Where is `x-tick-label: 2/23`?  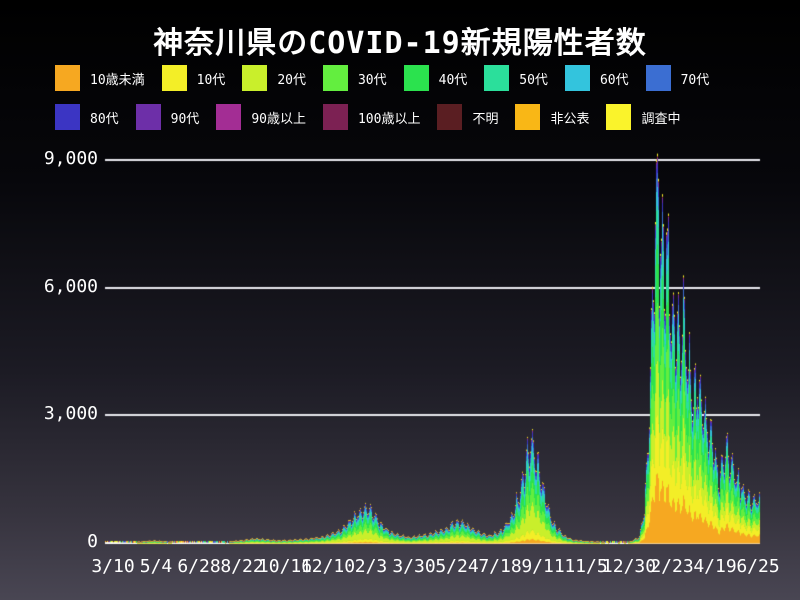 x-tick-label: 2/23 is located at coordinates (672, 566).